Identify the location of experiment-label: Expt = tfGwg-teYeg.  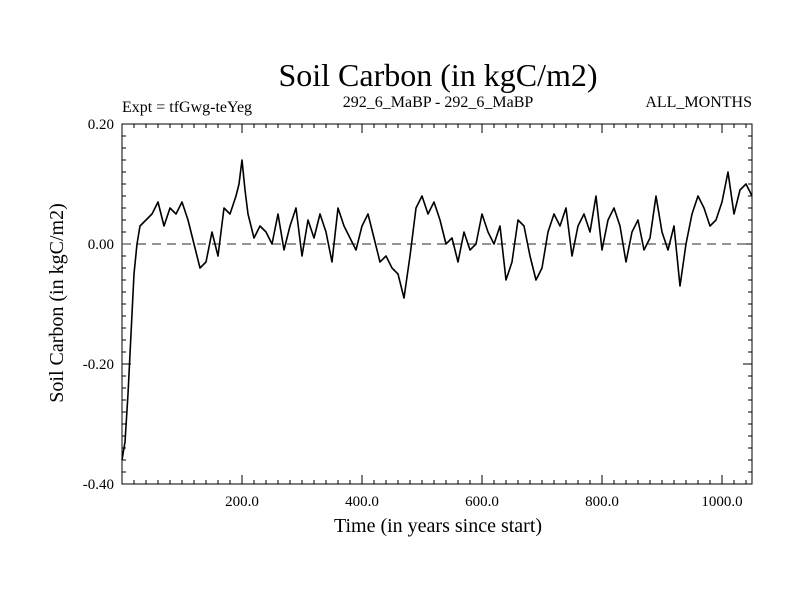
(187, 107).